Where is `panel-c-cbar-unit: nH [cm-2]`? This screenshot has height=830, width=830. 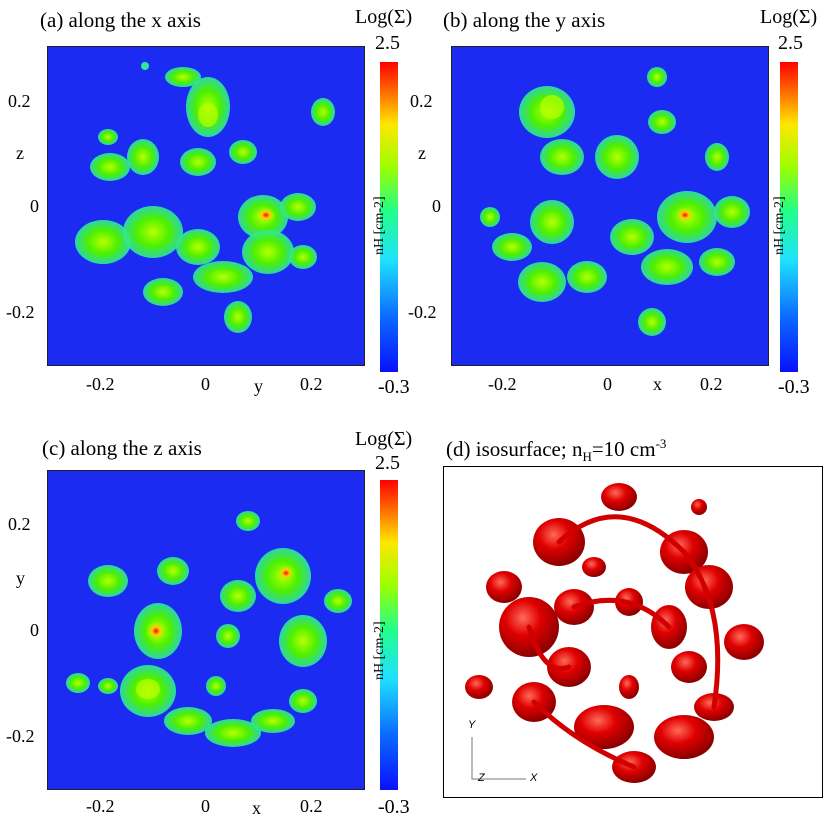
panel-c-cbar-unit: nH [cm-2] is located at coordinates (379, 650).